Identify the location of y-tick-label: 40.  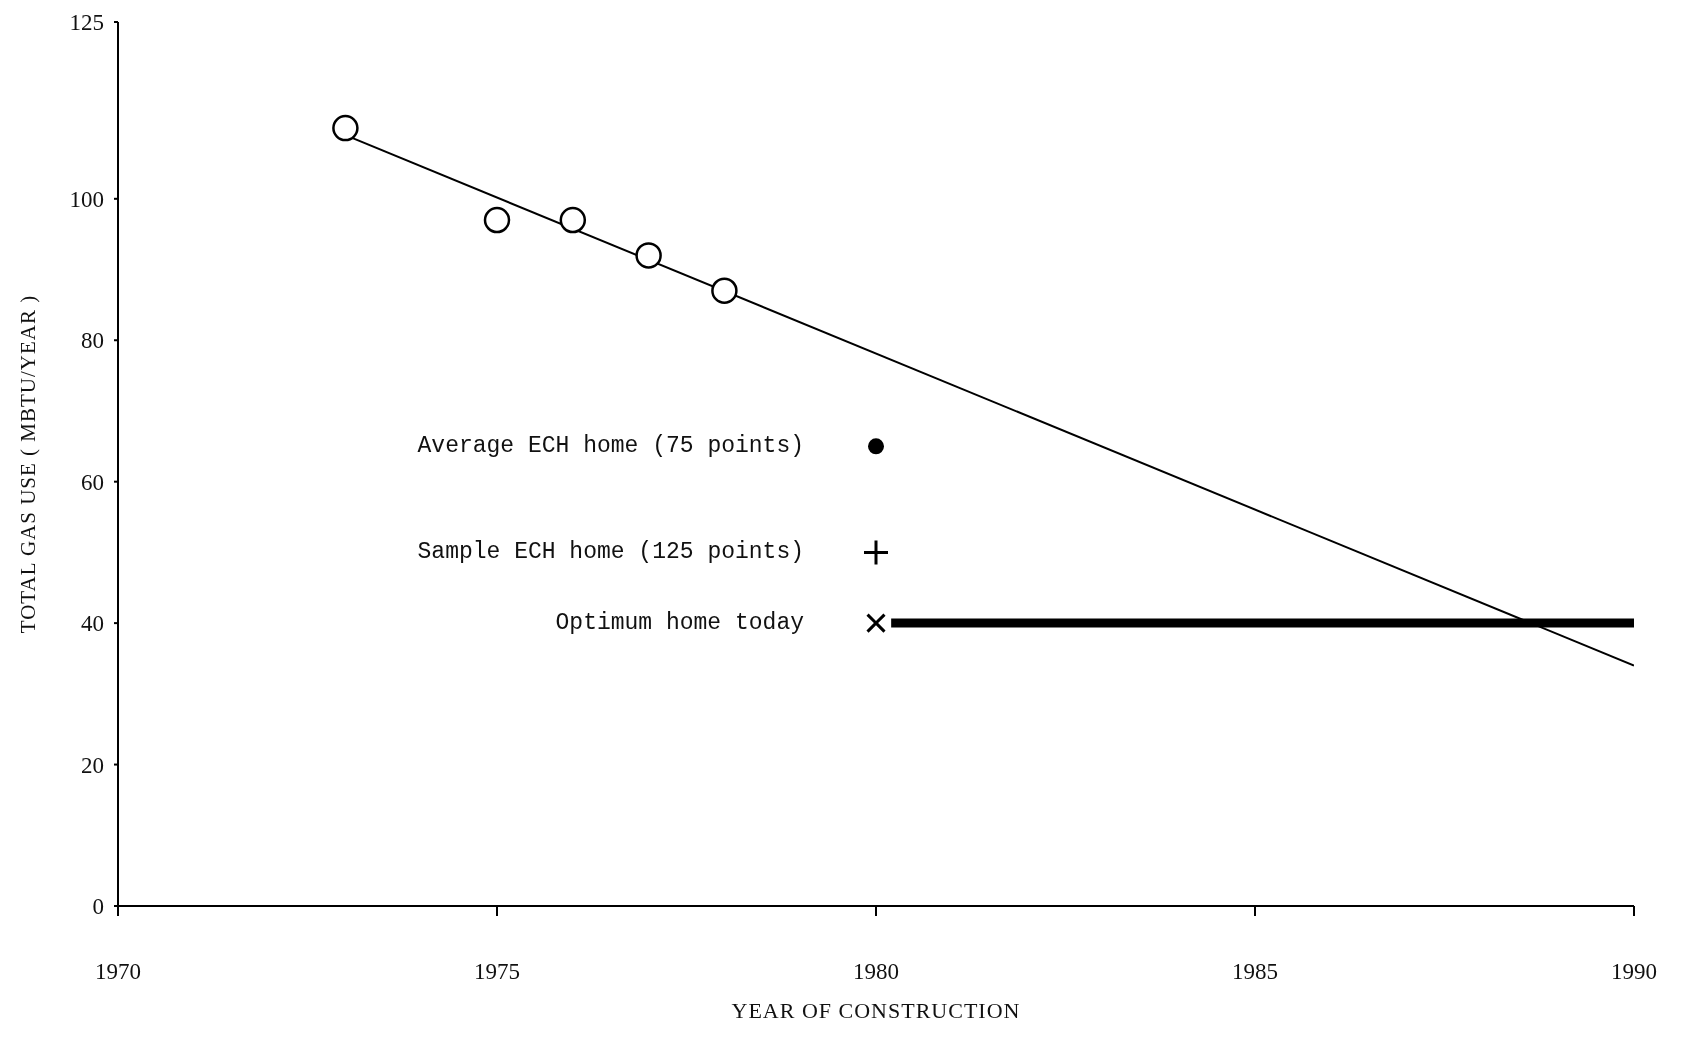
(92, 624).